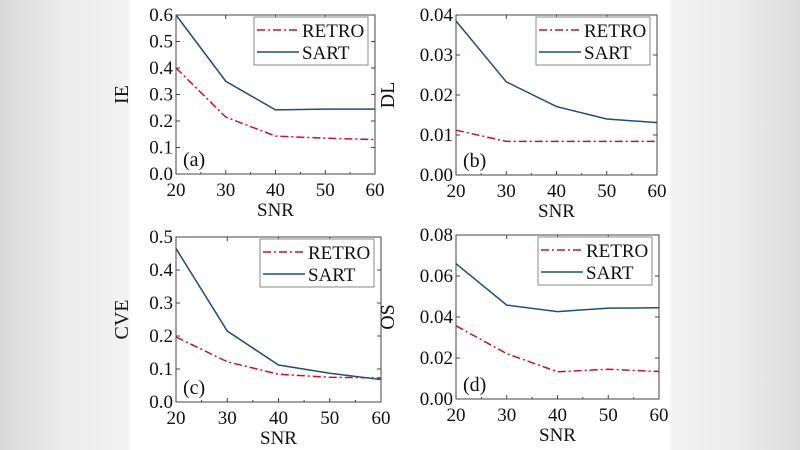  I want to click on y-axis-label: CVE, so click(122, 320).